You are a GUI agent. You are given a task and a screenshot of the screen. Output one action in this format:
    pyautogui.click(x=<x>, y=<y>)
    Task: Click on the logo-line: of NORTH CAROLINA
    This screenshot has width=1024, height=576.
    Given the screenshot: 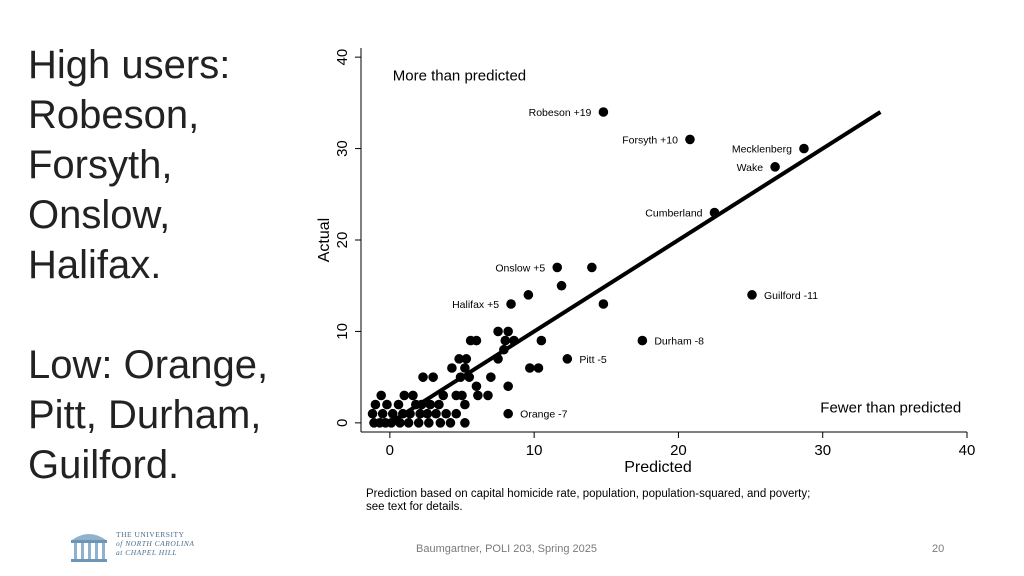 What is the action you would take?
    pyautogui.click(x=155, y=543)
    